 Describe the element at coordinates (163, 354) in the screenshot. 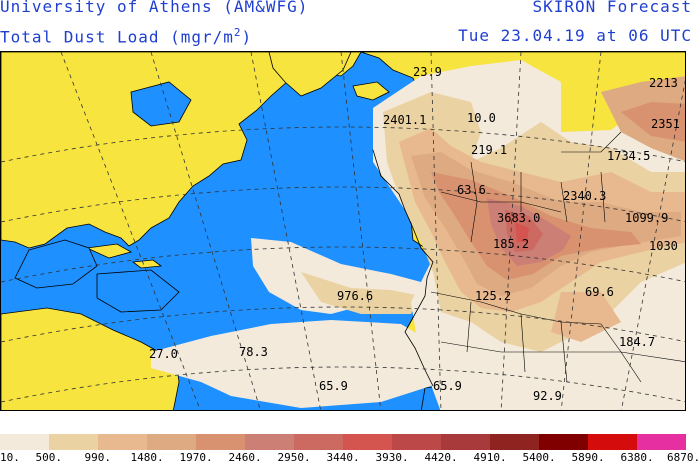

I see `map-value: 27.0` at that location.